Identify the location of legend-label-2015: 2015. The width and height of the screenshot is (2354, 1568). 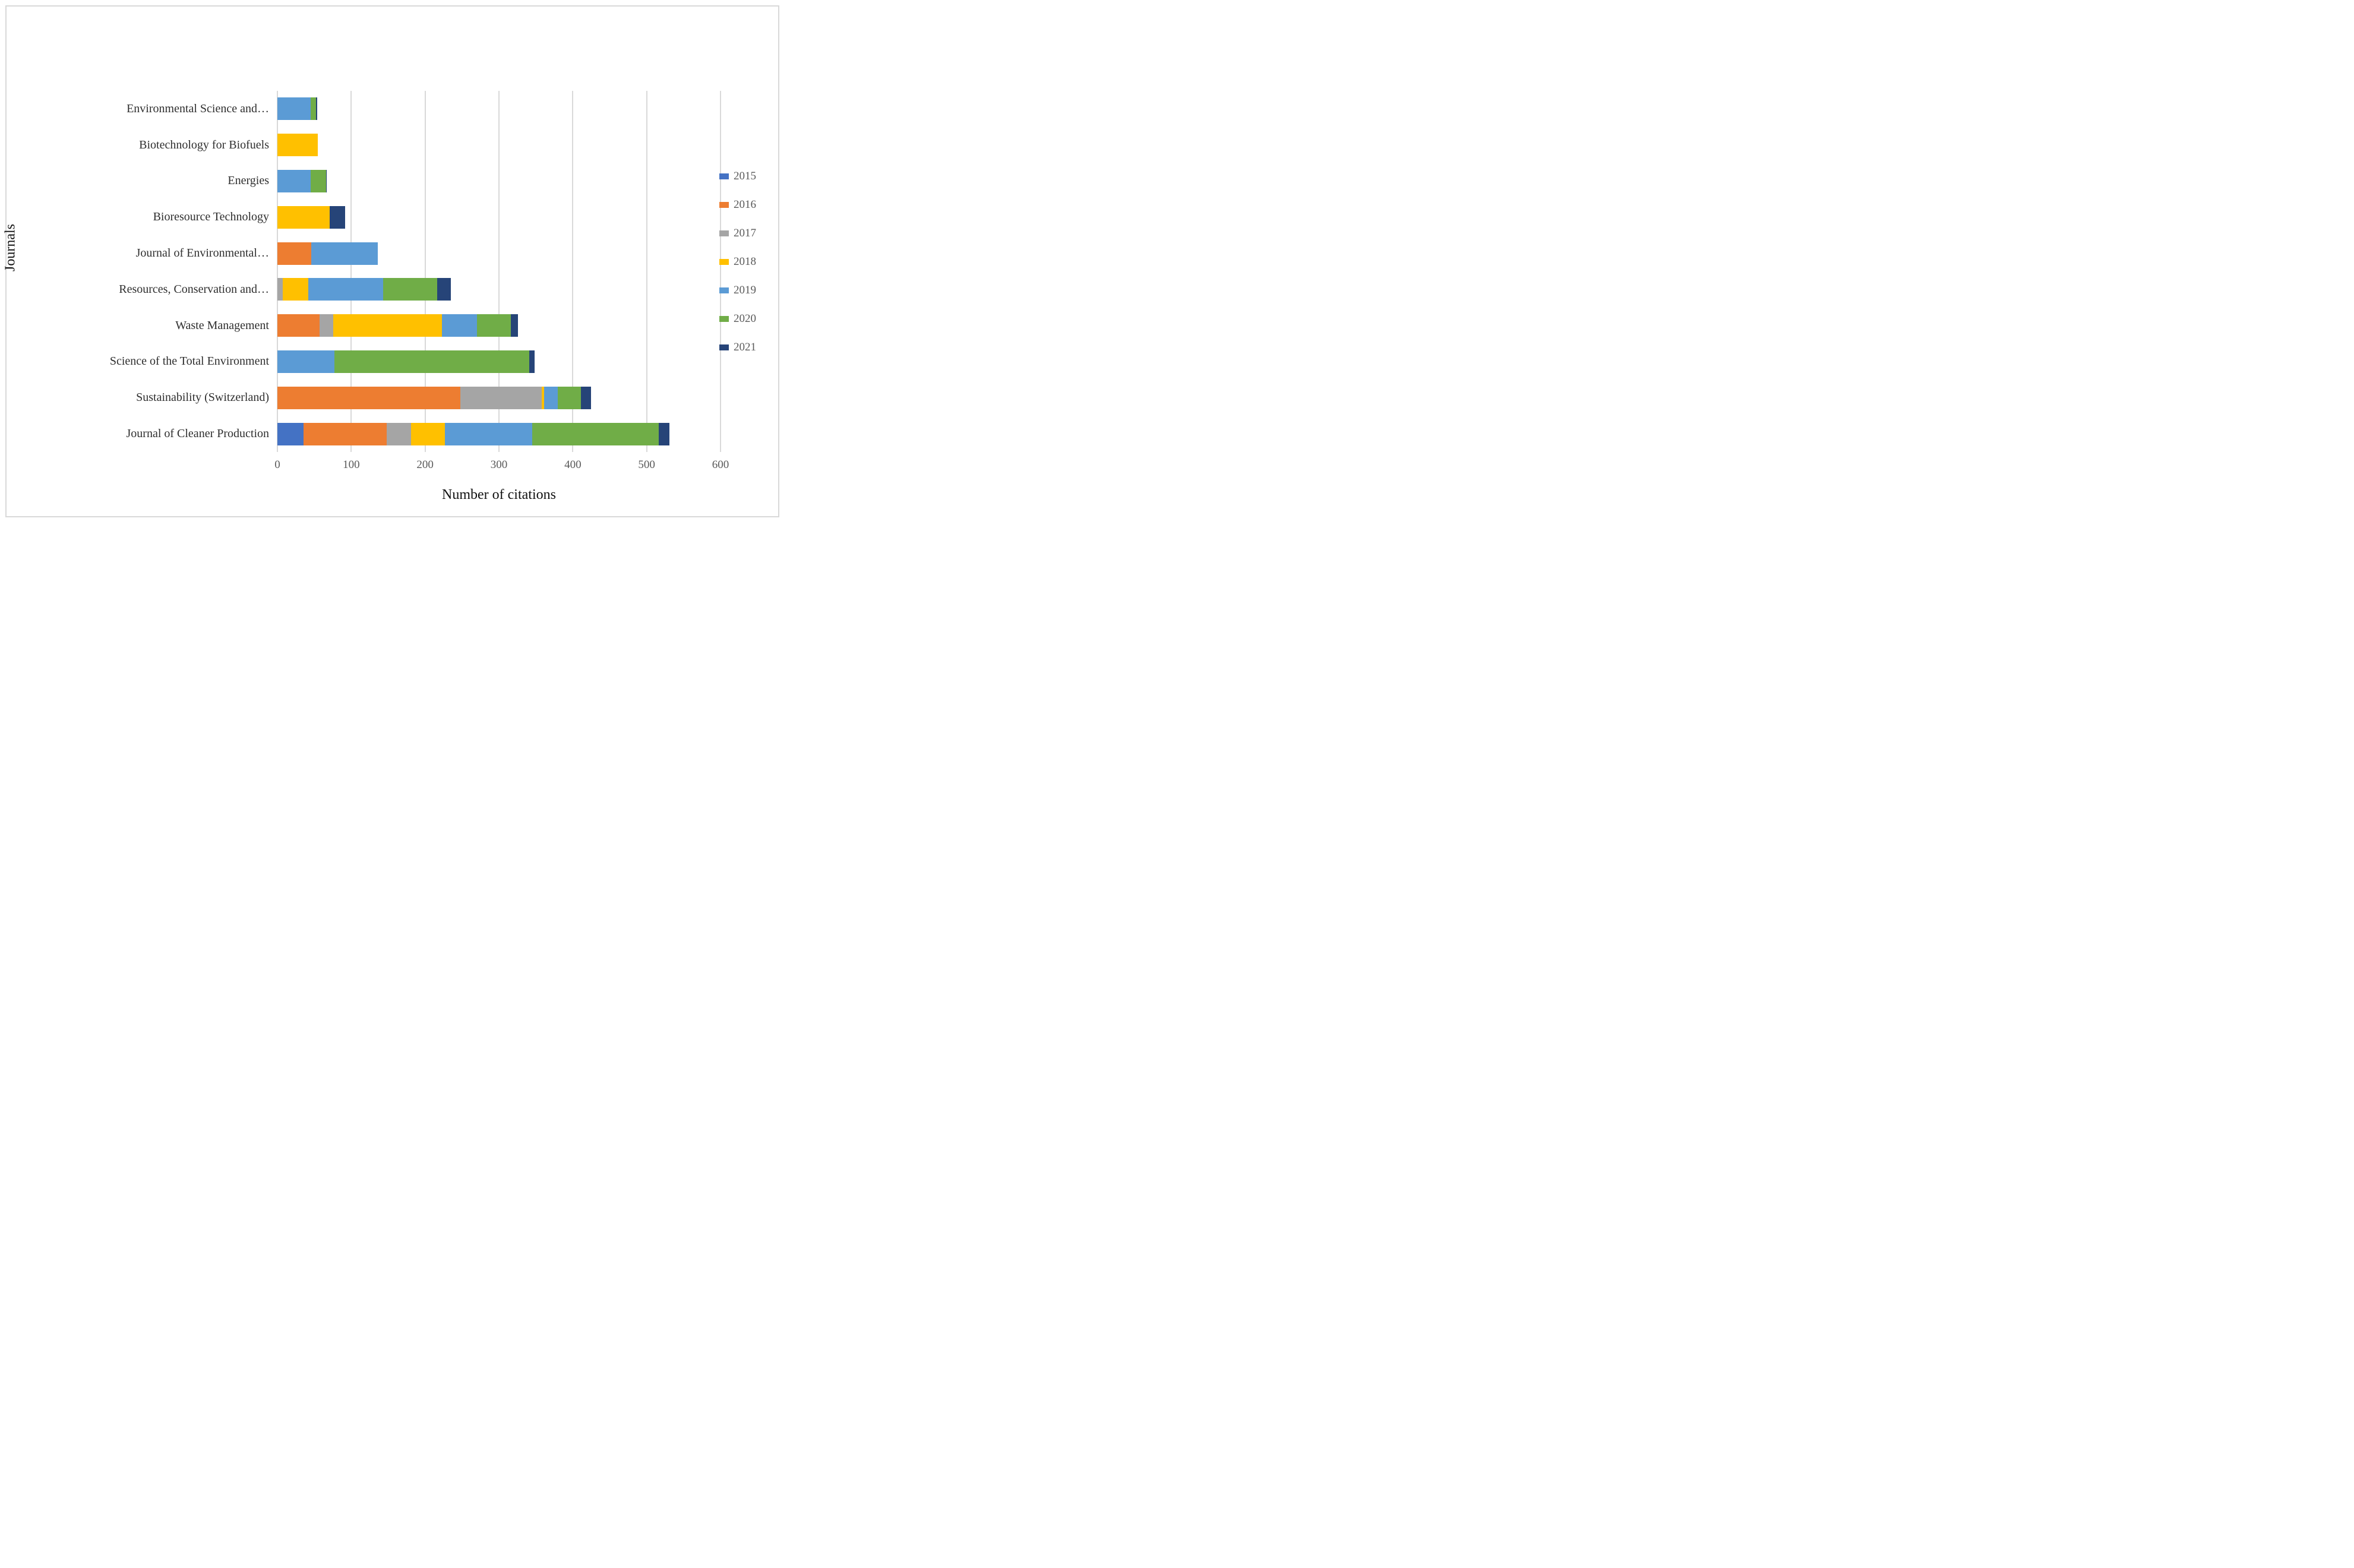
(745, 176).